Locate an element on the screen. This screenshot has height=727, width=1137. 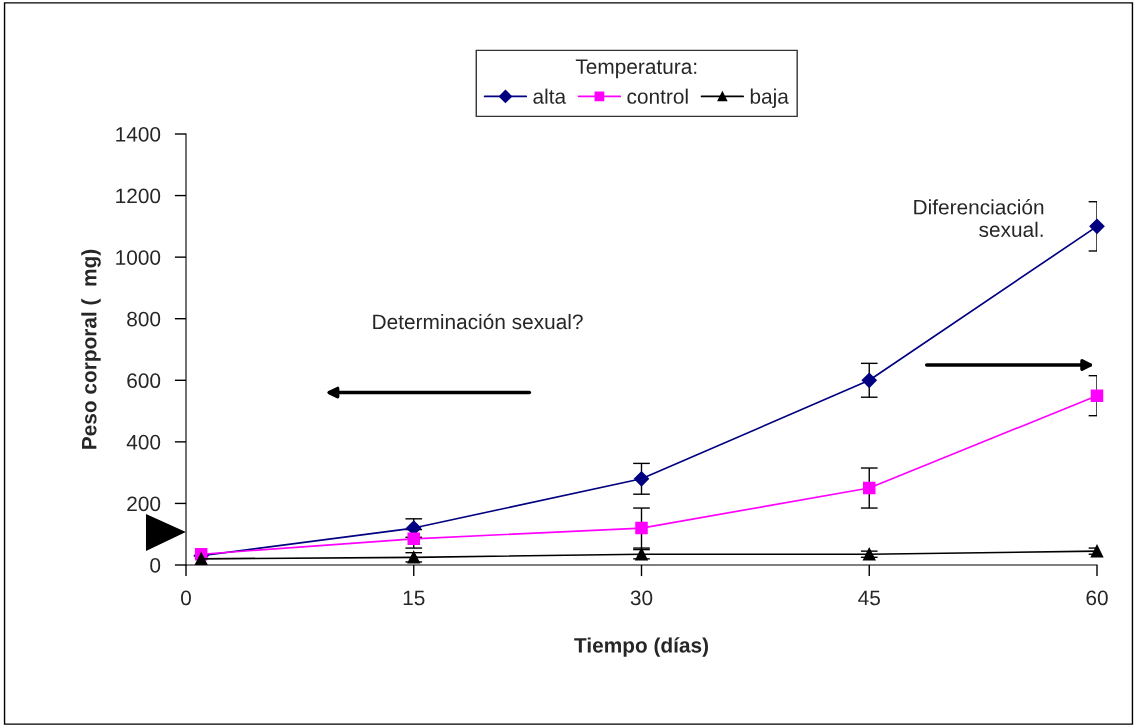
legend-label: control is located at coordinates (657, 96).